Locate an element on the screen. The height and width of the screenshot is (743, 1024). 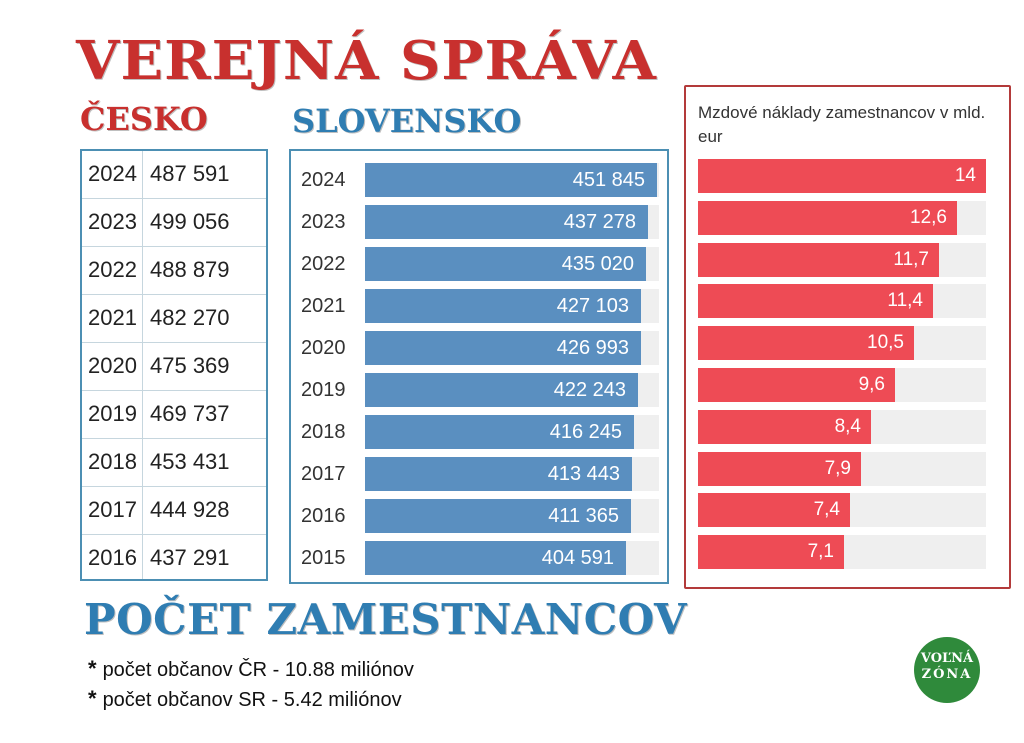
footnote-slovak-population: * počet občanov SR - 5.42 miliónov is located at coordinates (245, 699).